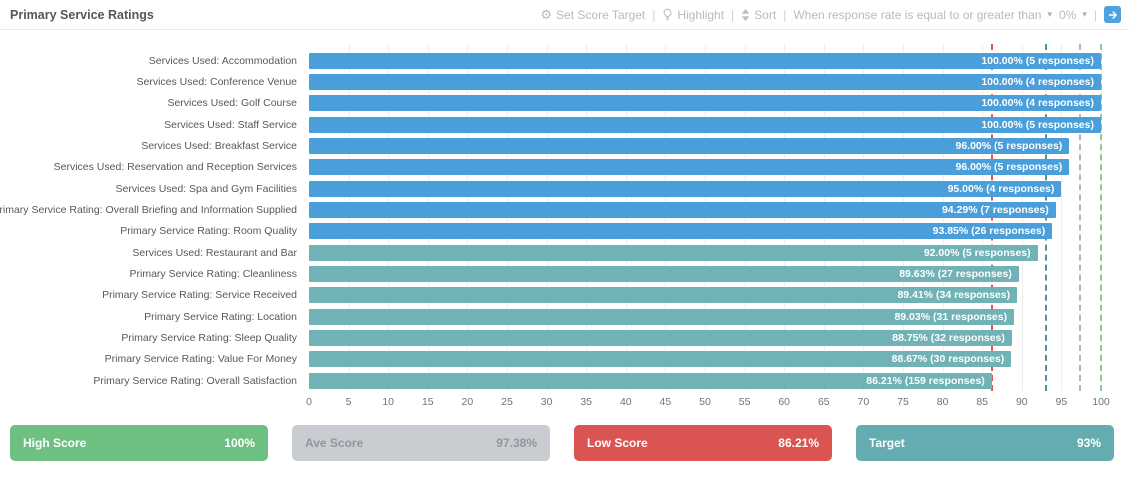  I want to click on bar-value-label: 89.03% (31 responses), so click(951, 316).